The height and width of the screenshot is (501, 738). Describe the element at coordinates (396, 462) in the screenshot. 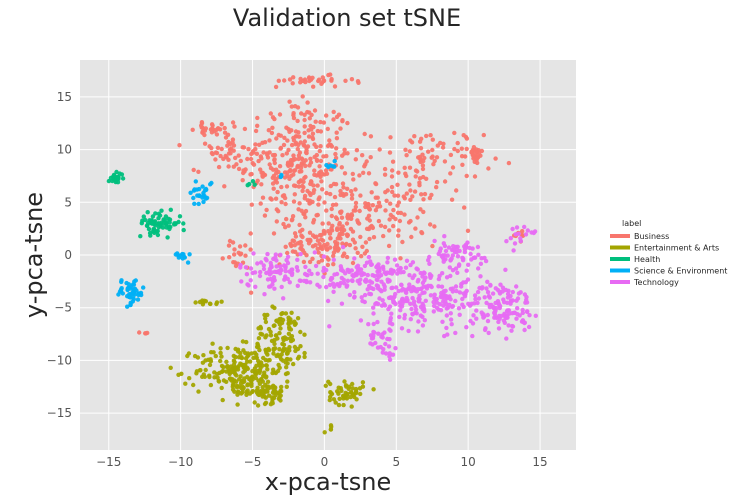

I see `x-tick-label: 5` at that location.